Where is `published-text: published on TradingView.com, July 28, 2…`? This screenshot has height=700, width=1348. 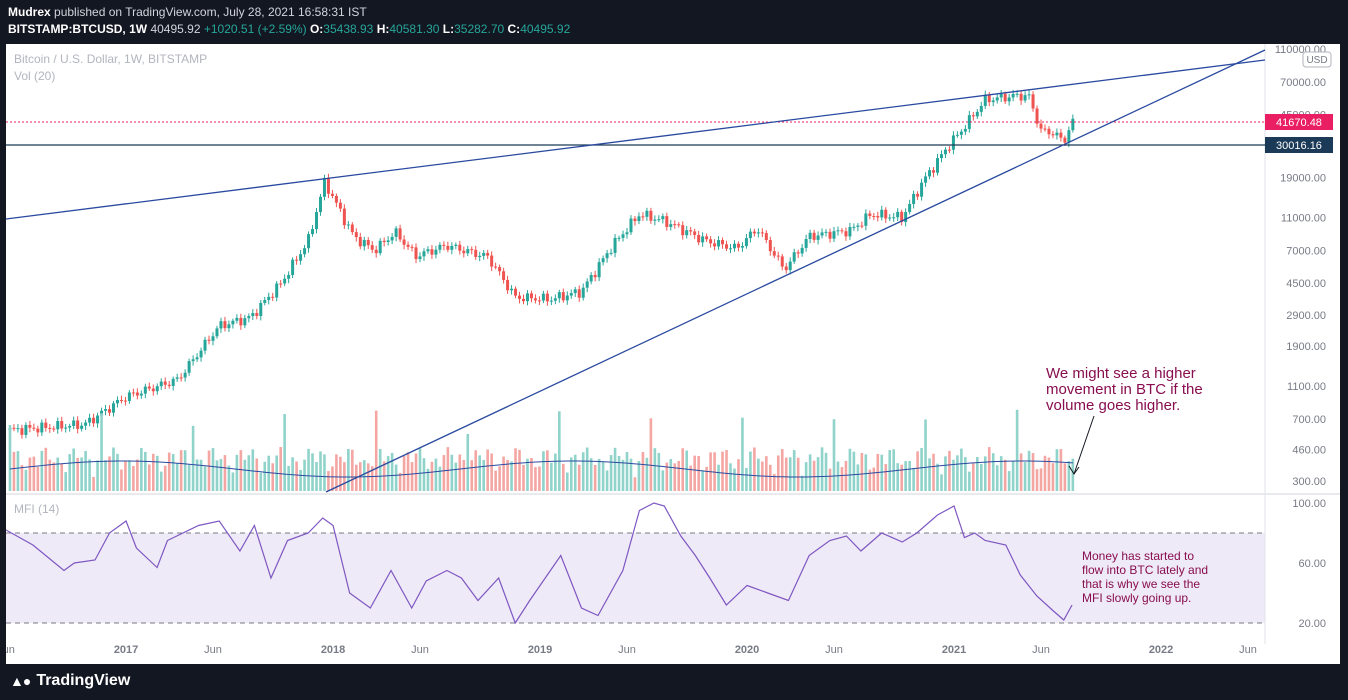
published-text: published on TradingView.com, July 28, 2… is located at coordinates (210, 12).